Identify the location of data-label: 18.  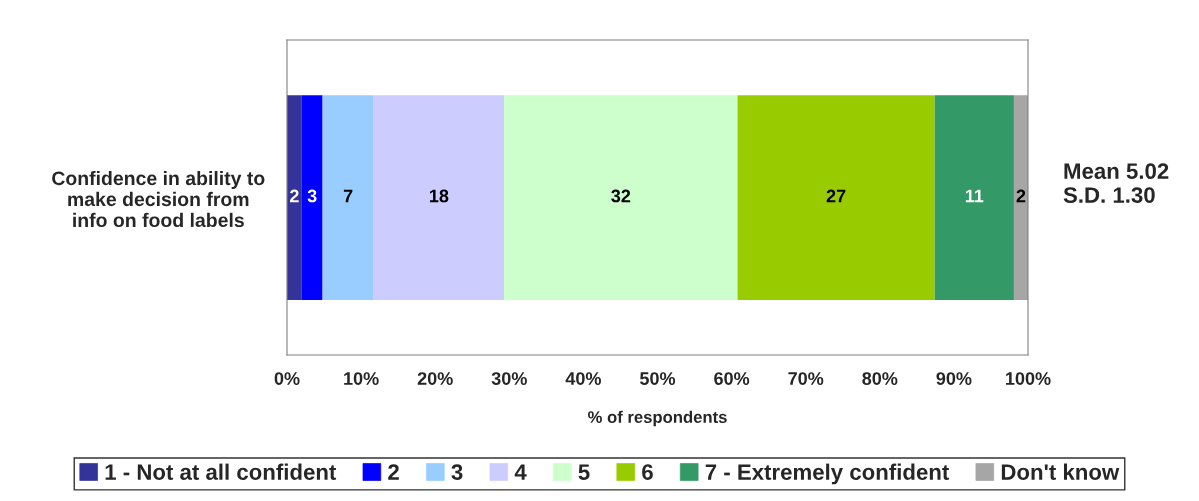
(439, 196).